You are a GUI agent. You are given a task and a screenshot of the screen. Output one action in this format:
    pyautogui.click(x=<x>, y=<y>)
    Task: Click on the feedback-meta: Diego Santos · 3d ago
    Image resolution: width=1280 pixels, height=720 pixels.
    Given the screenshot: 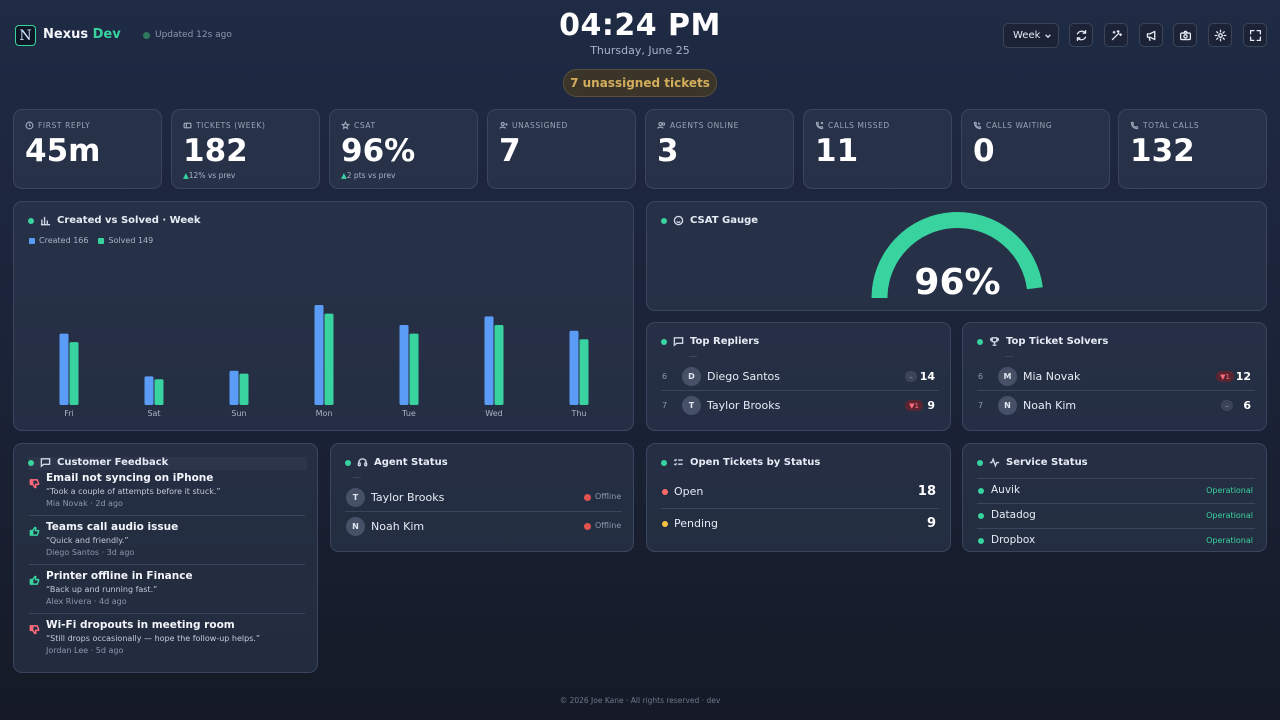 What is the action you would take?
    pyautogui.click(x=90, y=552)
    